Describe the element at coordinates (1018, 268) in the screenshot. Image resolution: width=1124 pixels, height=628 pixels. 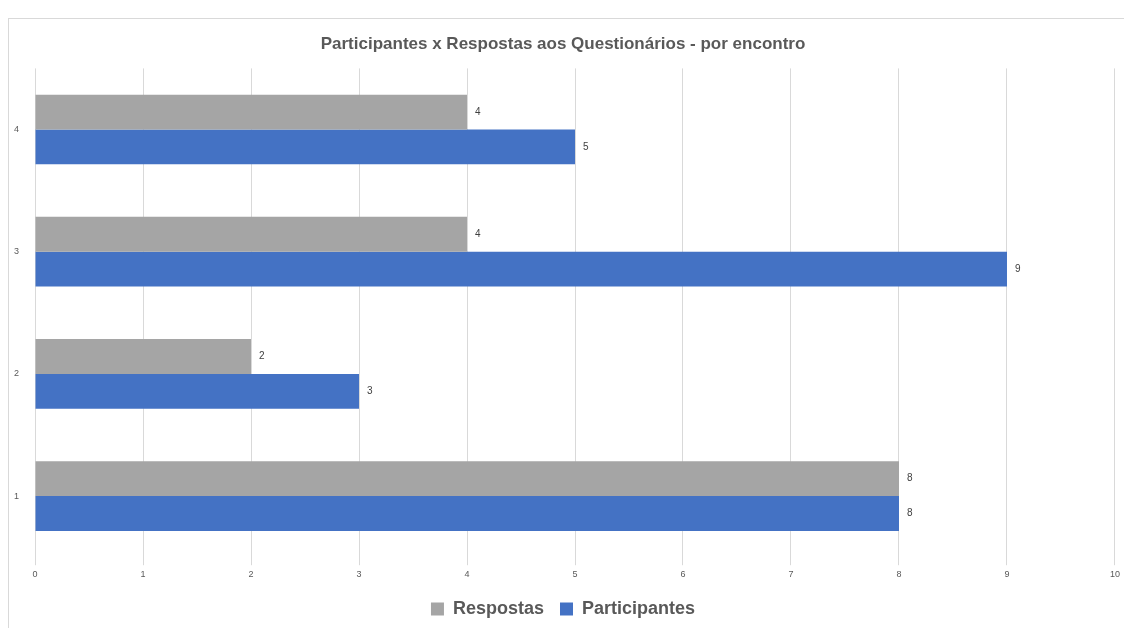
I see `data-label: 9` at that location.